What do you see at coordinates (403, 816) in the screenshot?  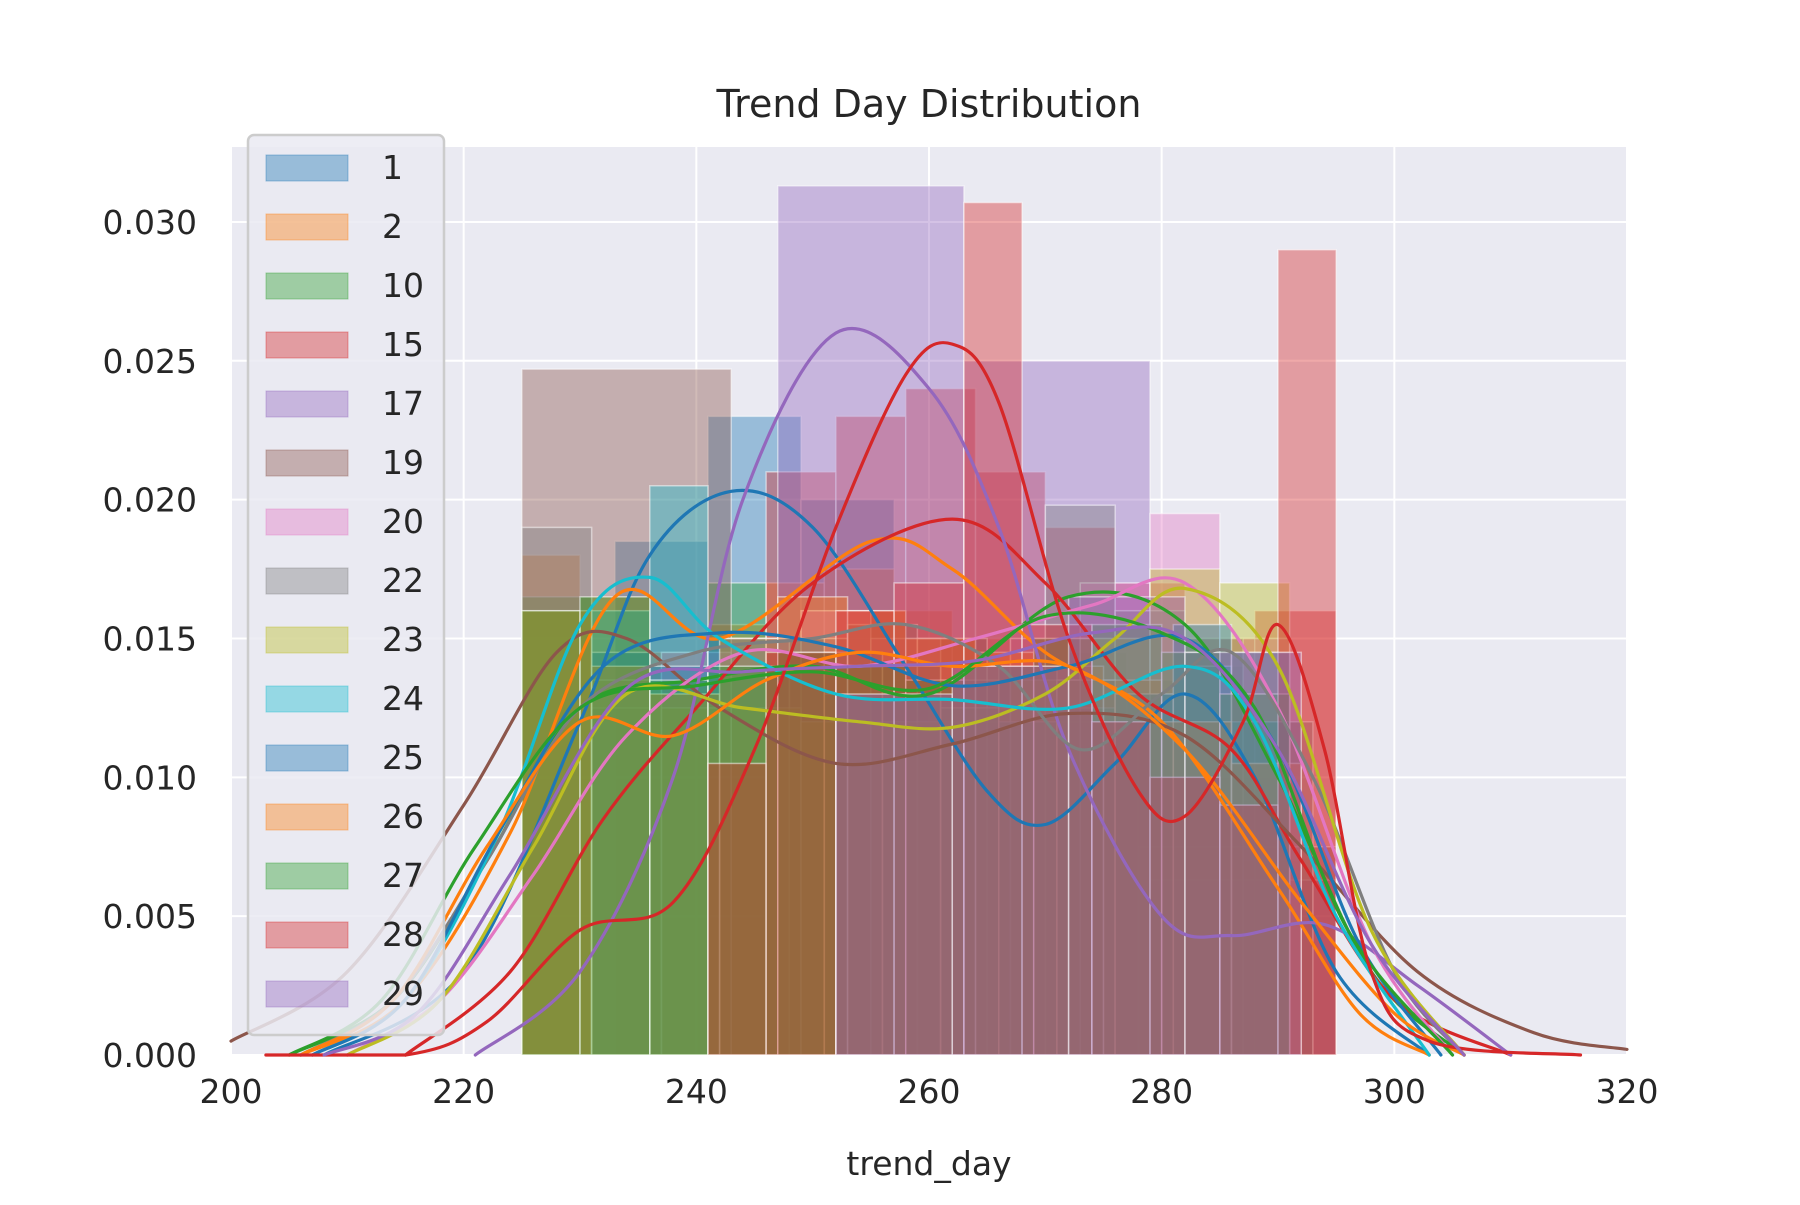 I see `legend-label-26: 26` at bounding box center [403, 816].